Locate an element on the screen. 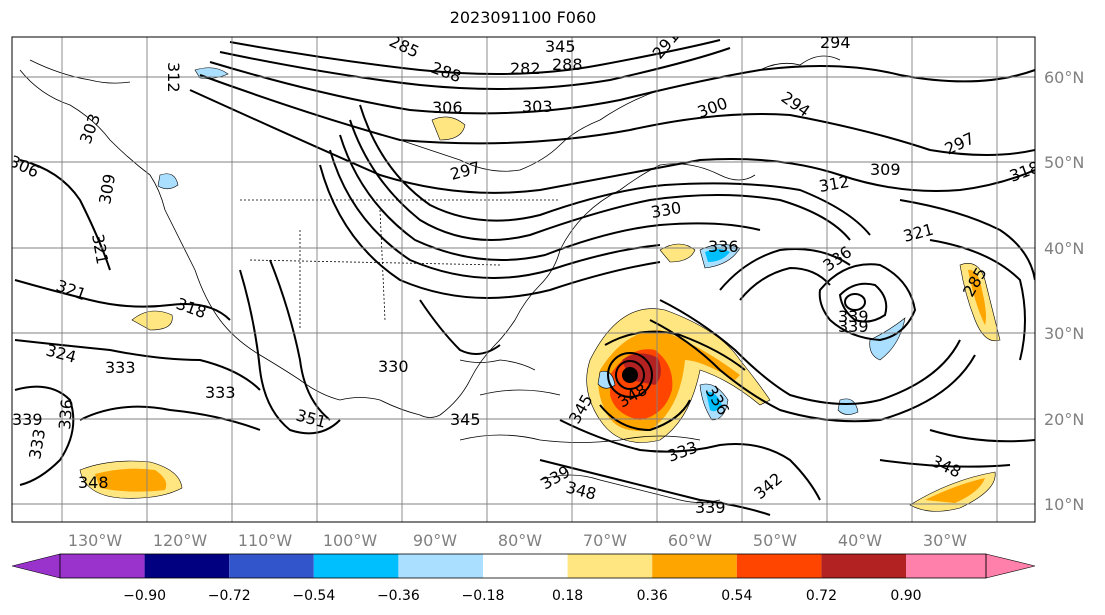  lon-label: 100°W is located at coordinates (350, 540).